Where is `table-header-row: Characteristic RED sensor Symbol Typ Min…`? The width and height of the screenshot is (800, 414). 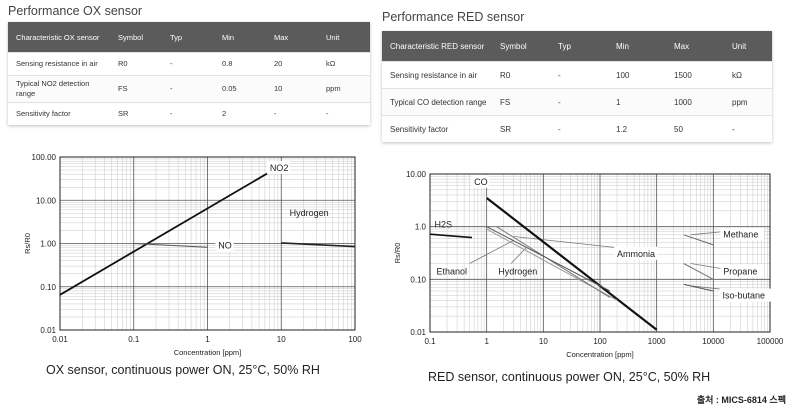
table-header-row: Characteristic RED sensor Symbol Typ Min… is located at coordinates (577, 46).